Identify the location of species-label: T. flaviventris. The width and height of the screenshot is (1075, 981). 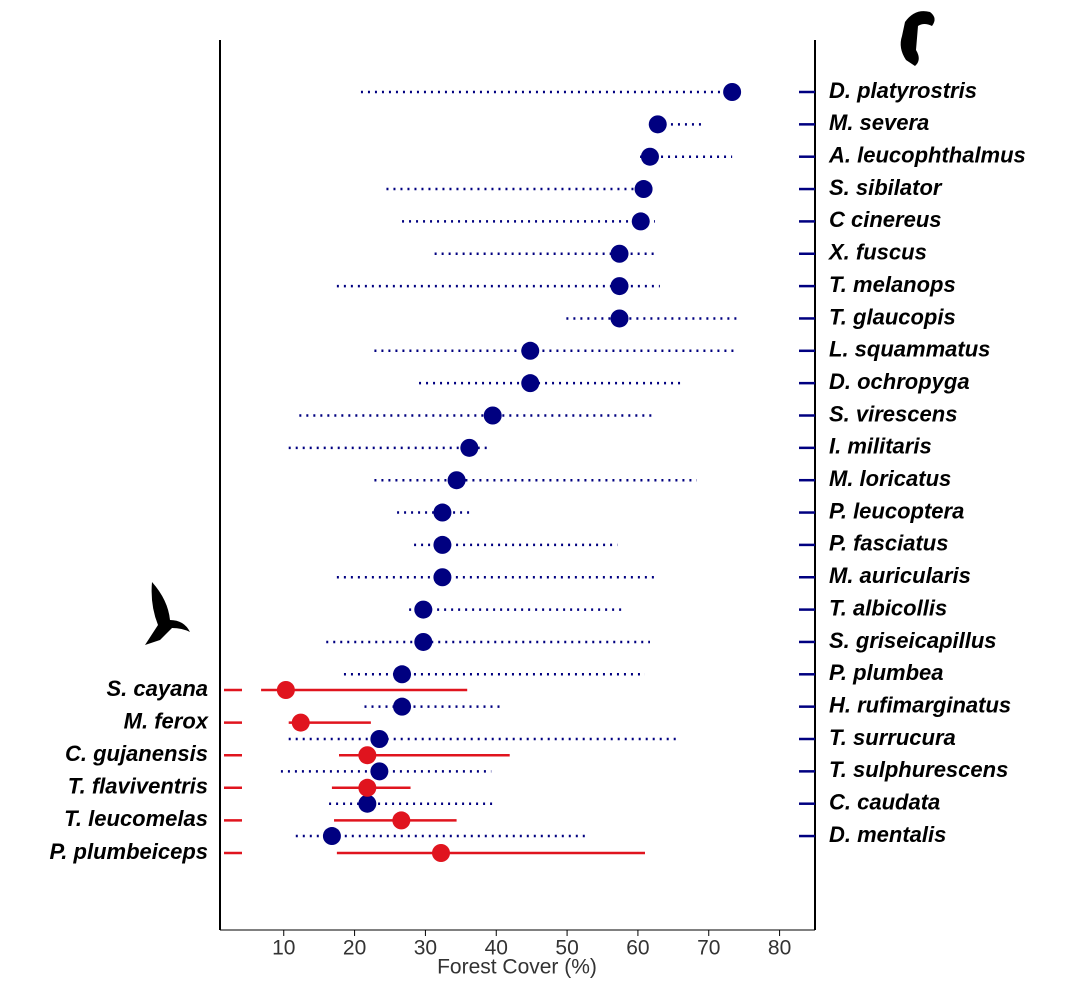
(138, 786).